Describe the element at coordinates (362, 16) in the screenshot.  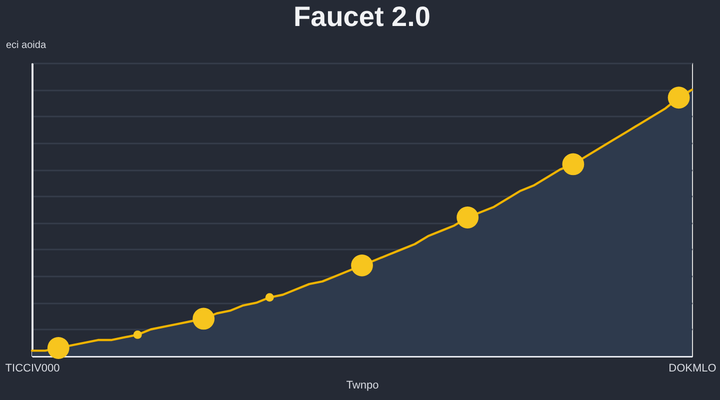
I see `chart-title: Faucet 2.0` at that location.